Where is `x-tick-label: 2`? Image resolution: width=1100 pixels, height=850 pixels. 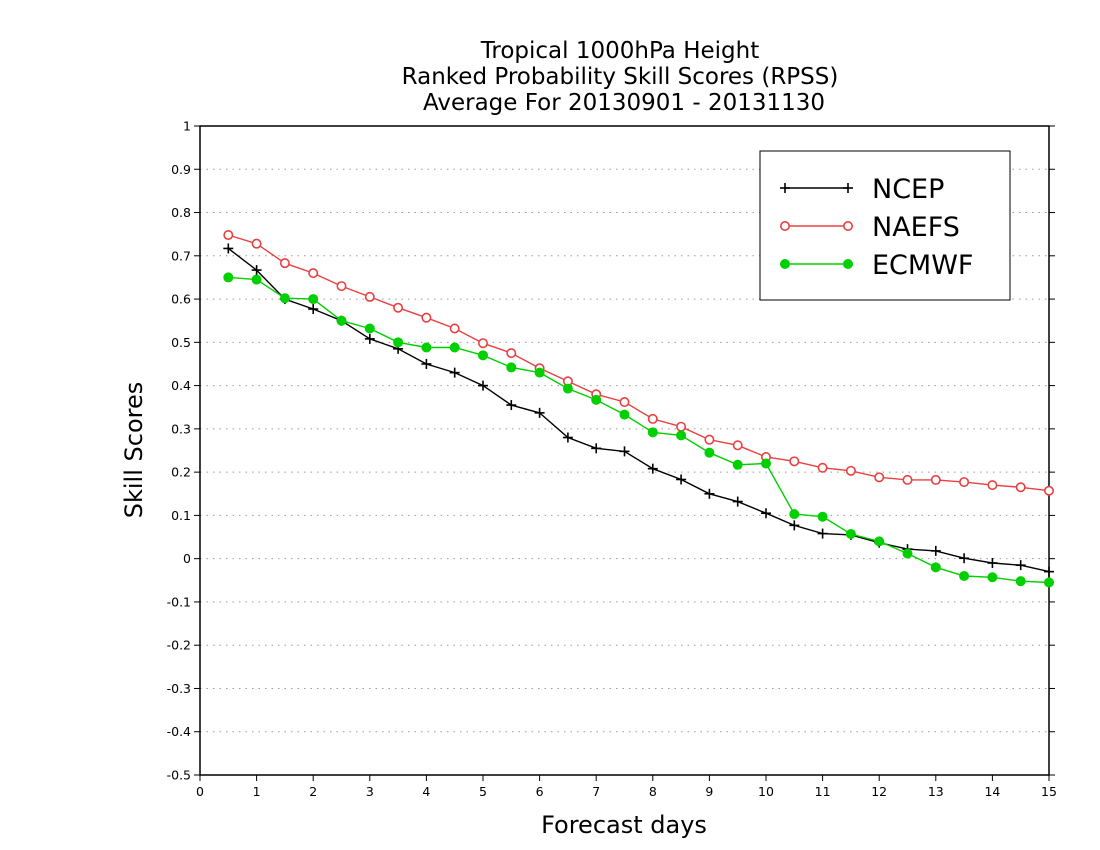
x-tick-label: 2 is located at coordinates (313, 791).